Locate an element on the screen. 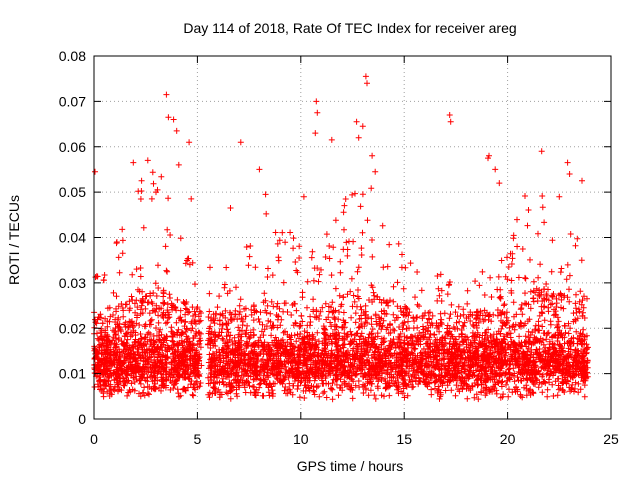 This screenshot has height=480, width=640. y-tick-label: 0.03 is located at coordinates (72, 283).